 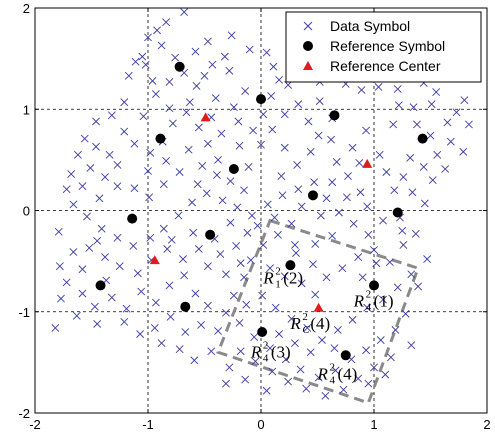 I want to click on legend-box, so click(x=383, y=47).